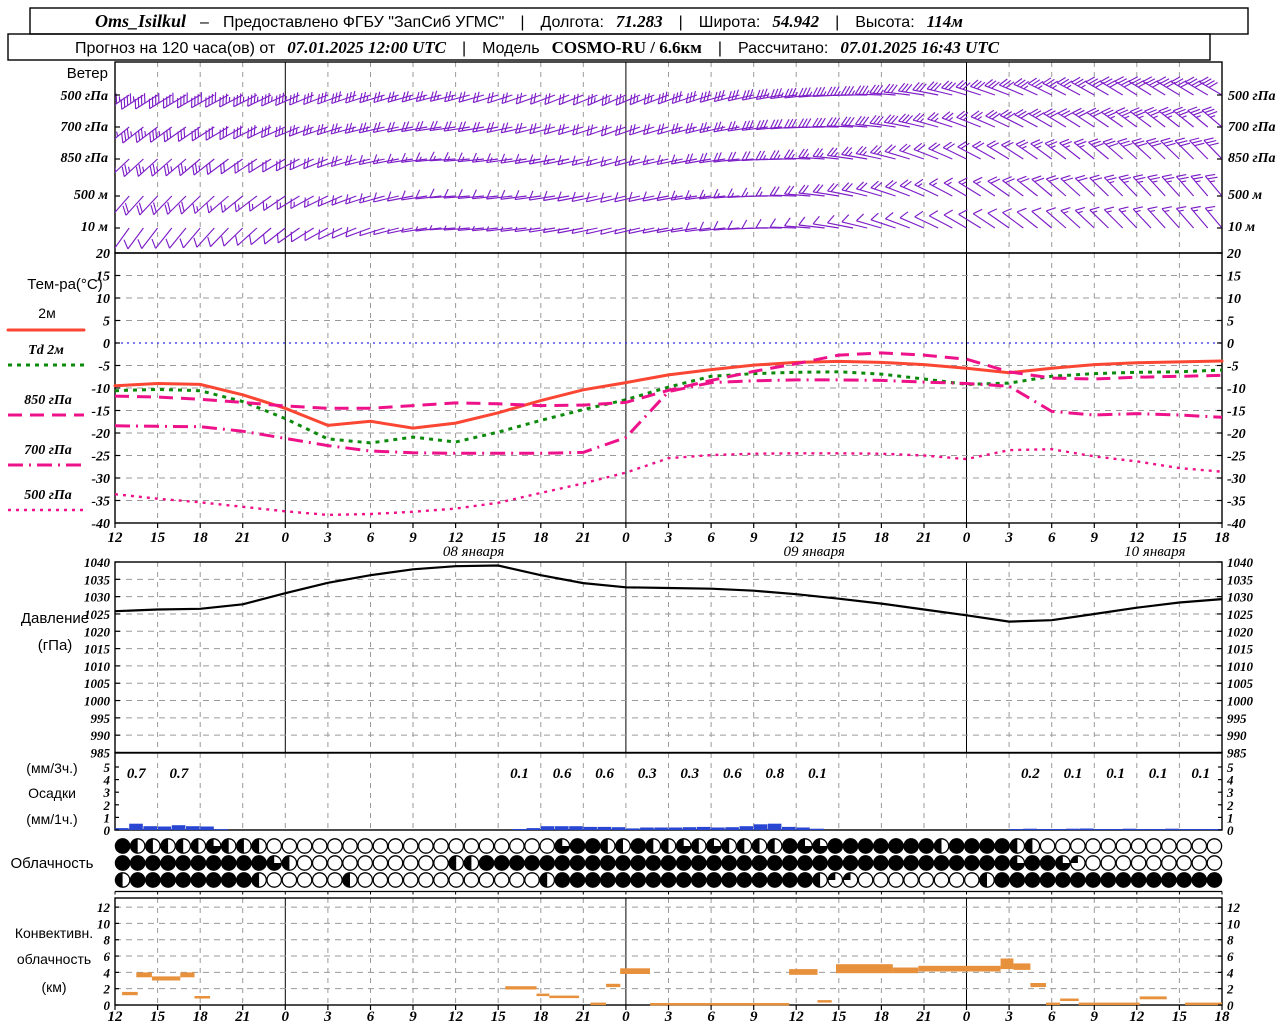 This screenshot has height=1024, width=1280. What do you see at coordinates (627, 47) in the screenshot?
I see `model-value: COSMO-RU / 6.6км` at bounding box center [627, 47].